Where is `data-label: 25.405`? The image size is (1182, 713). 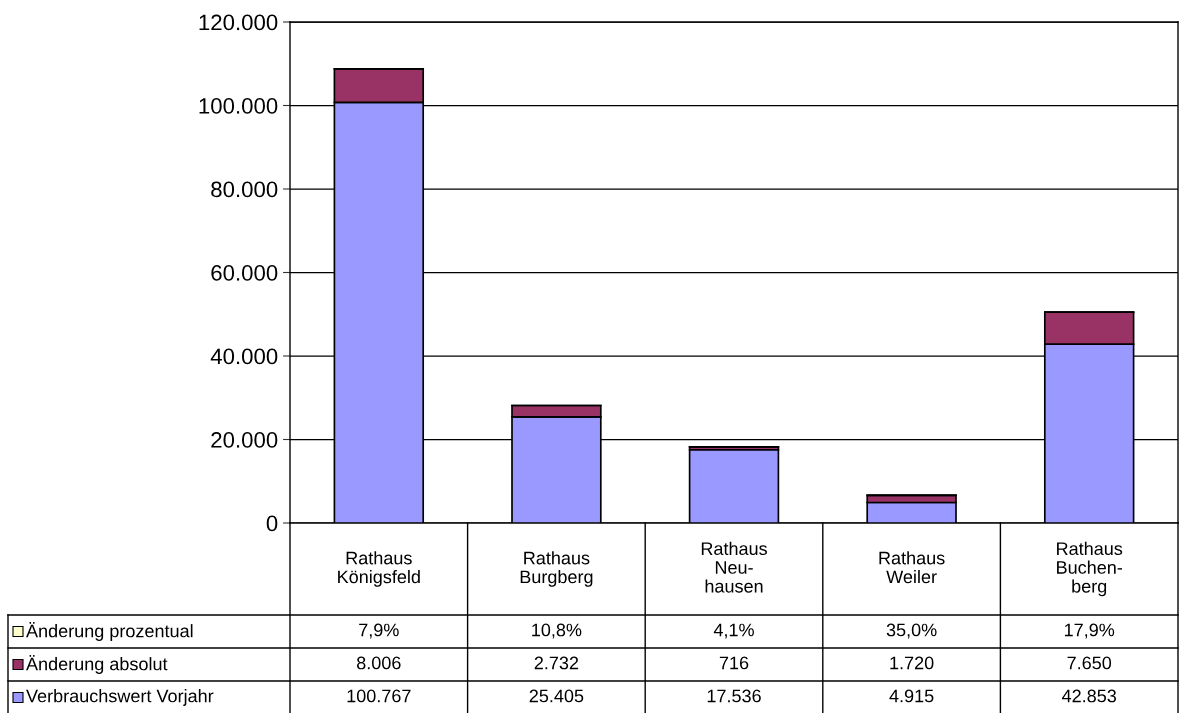
data-label: 25.405 is located at coordinates (556, 696).